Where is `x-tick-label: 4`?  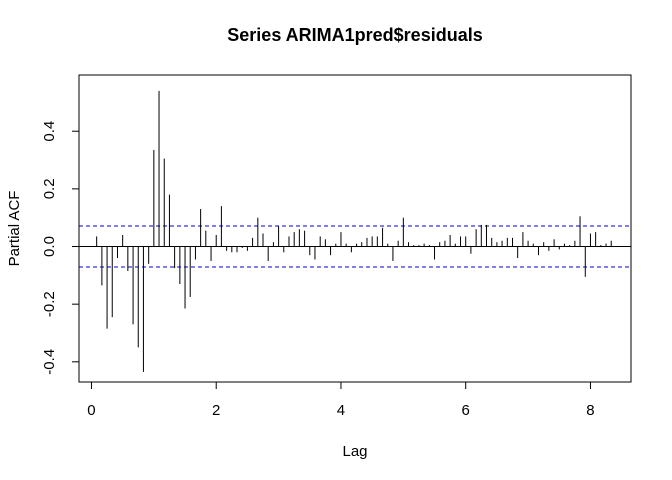 x-tick-label: 4 is located at coordinates (341, 410).